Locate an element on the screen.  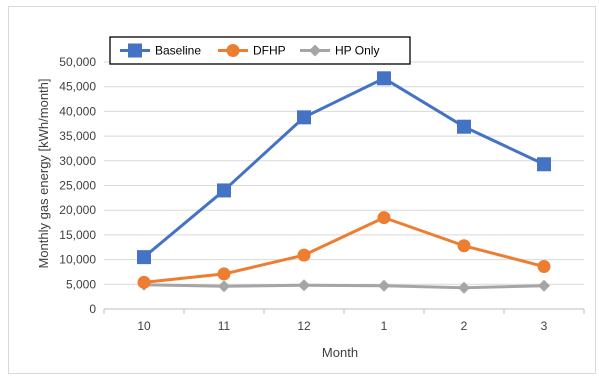
legend-label: Baseline is located at coordinates (178, 51).